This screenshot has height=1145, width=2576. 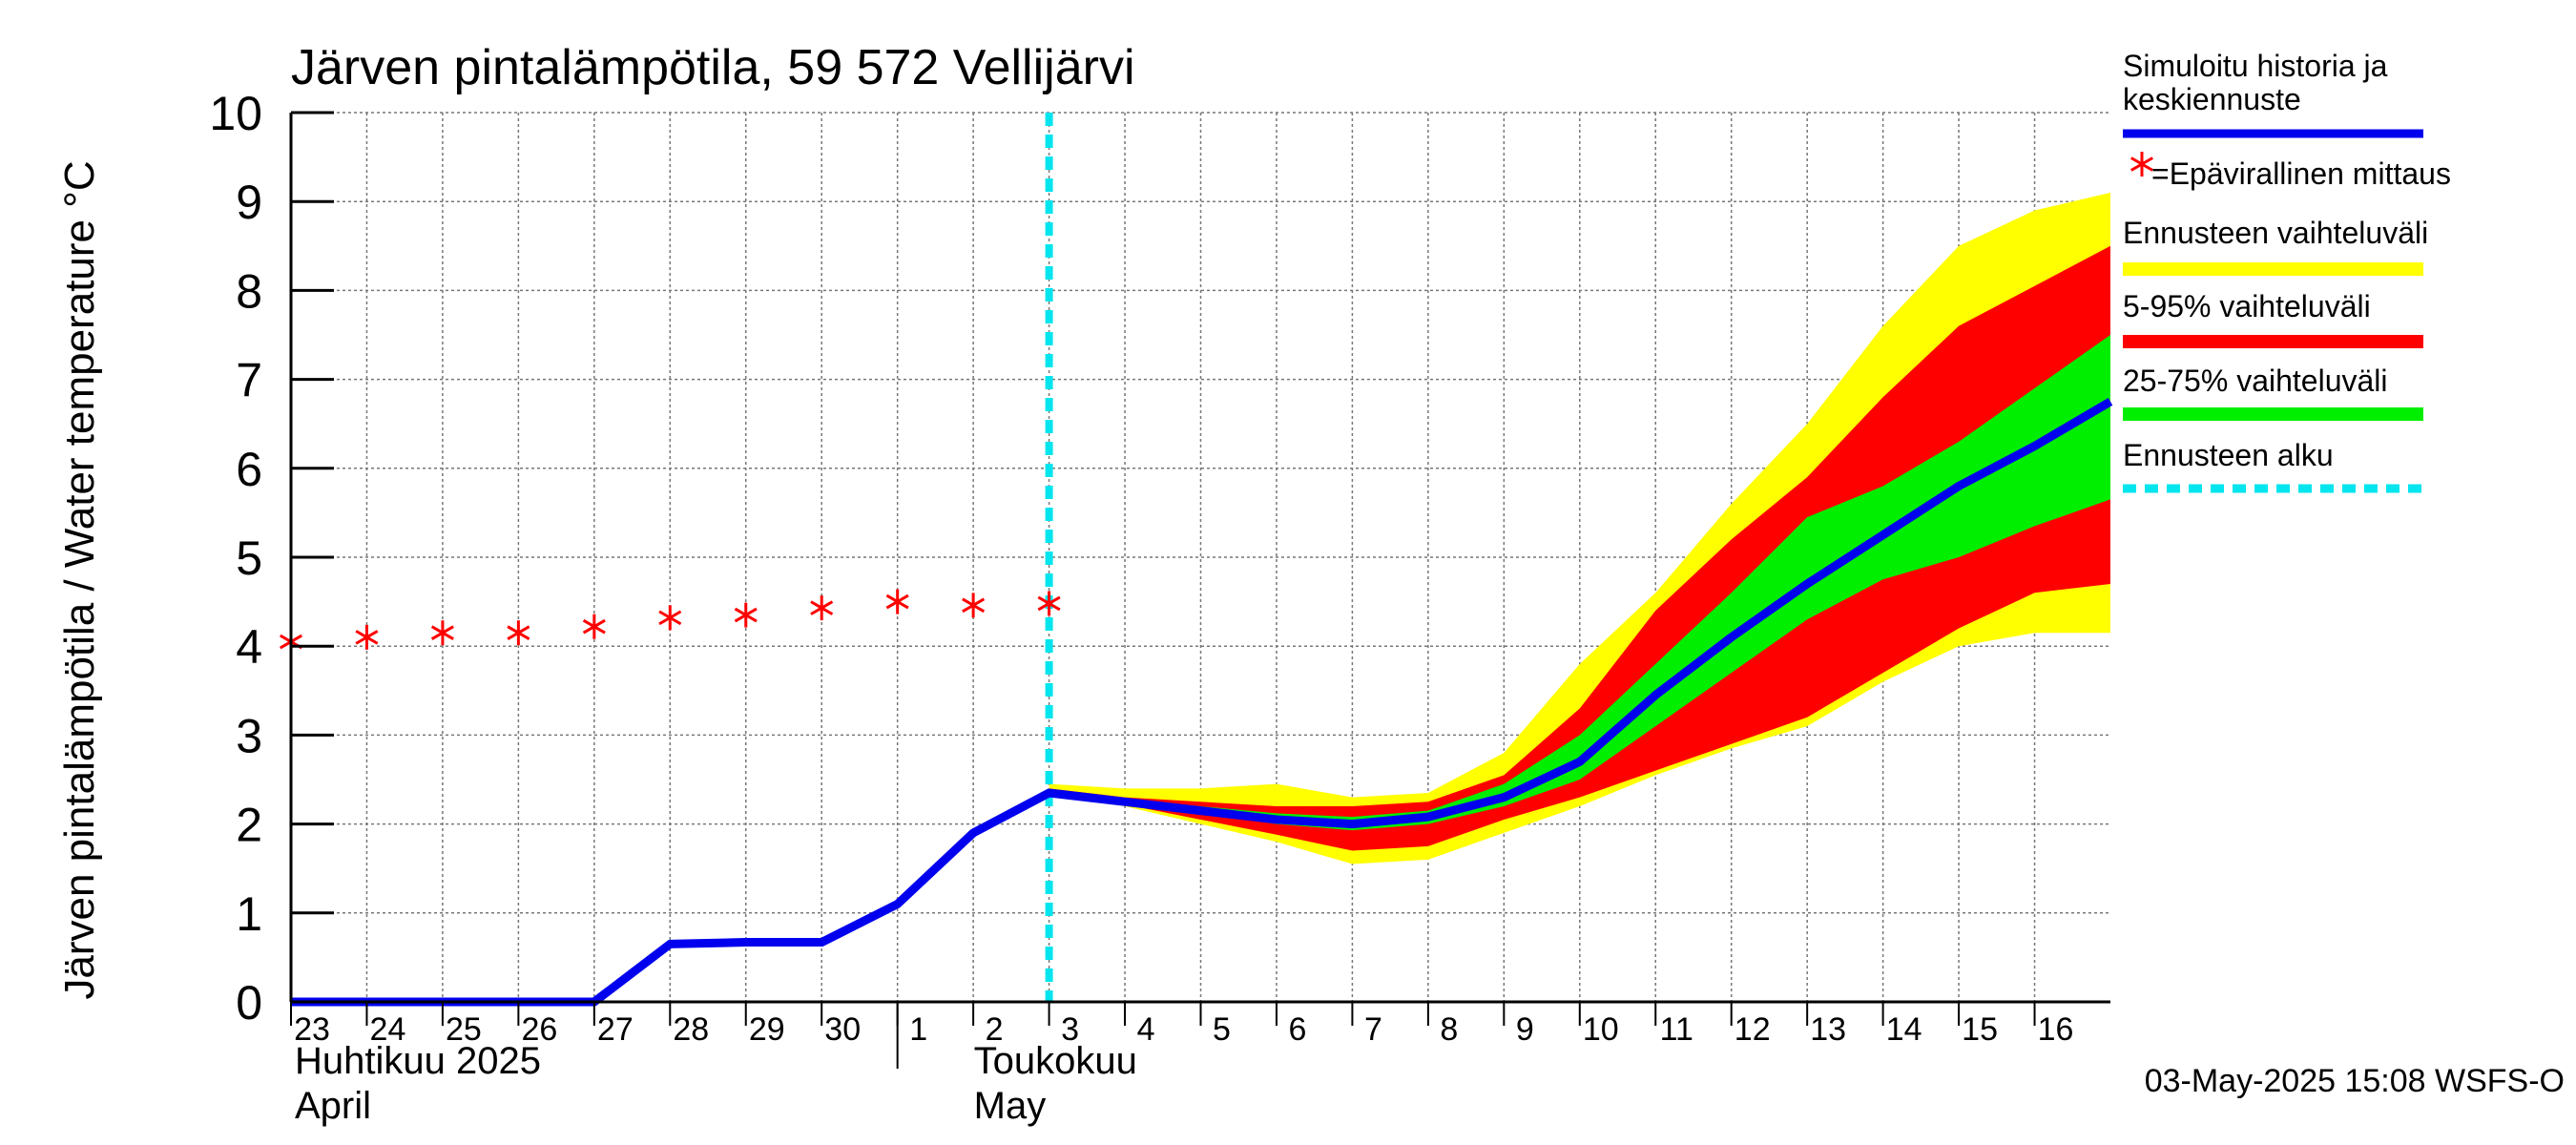 I want to click on y-tick-label: 10, so click(x=235, y=113).